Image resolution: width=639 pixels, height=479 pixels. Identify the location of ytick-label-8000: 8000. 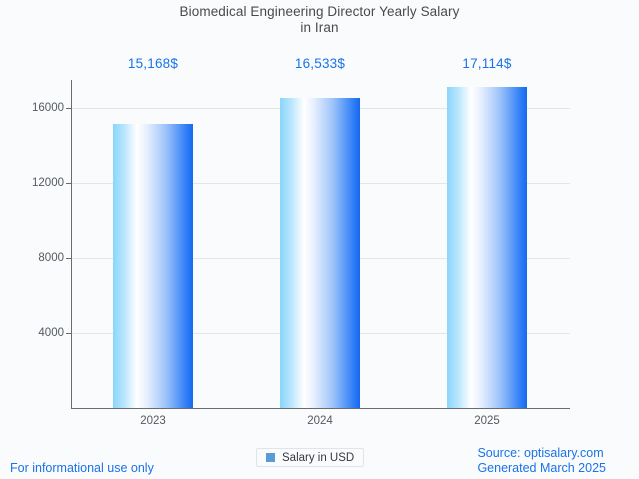
(51, 258).